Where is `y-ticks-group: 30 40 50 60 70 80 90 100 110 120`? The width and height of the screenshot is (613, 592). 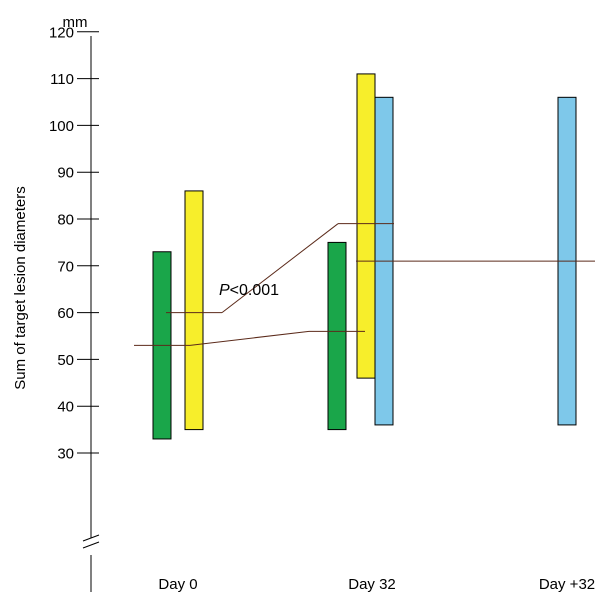
y-ticks-group: 30 40 50 60 70 80 90 100 110 120 is located at coordinates (74, 243).